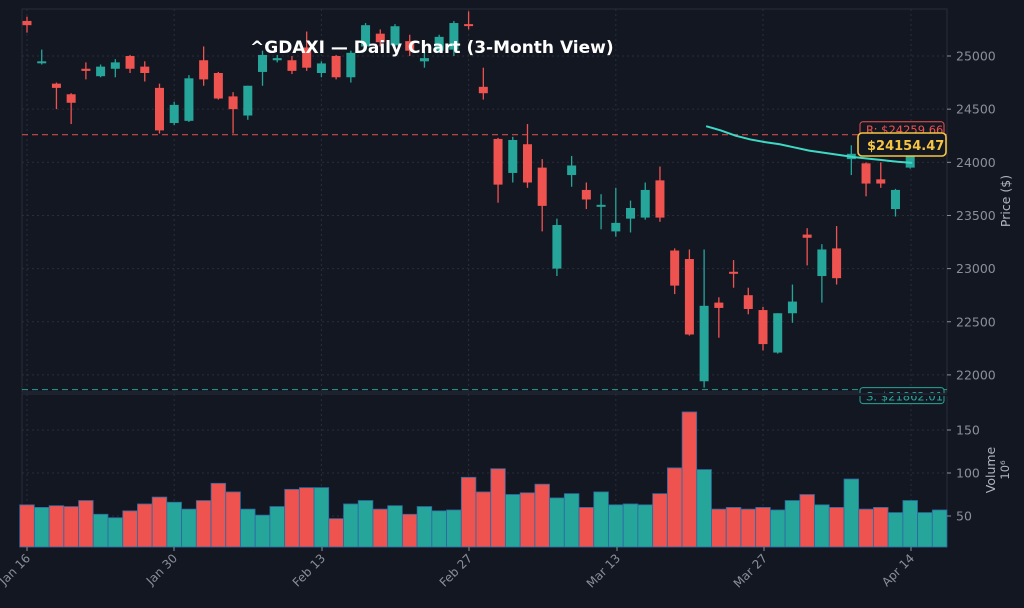 This screenshot has height=608, width=1024. What do you see at coordinates (976, 162) in the screenshot?
I see `price-tick-label: 24000` at bounding box center [976, 162].